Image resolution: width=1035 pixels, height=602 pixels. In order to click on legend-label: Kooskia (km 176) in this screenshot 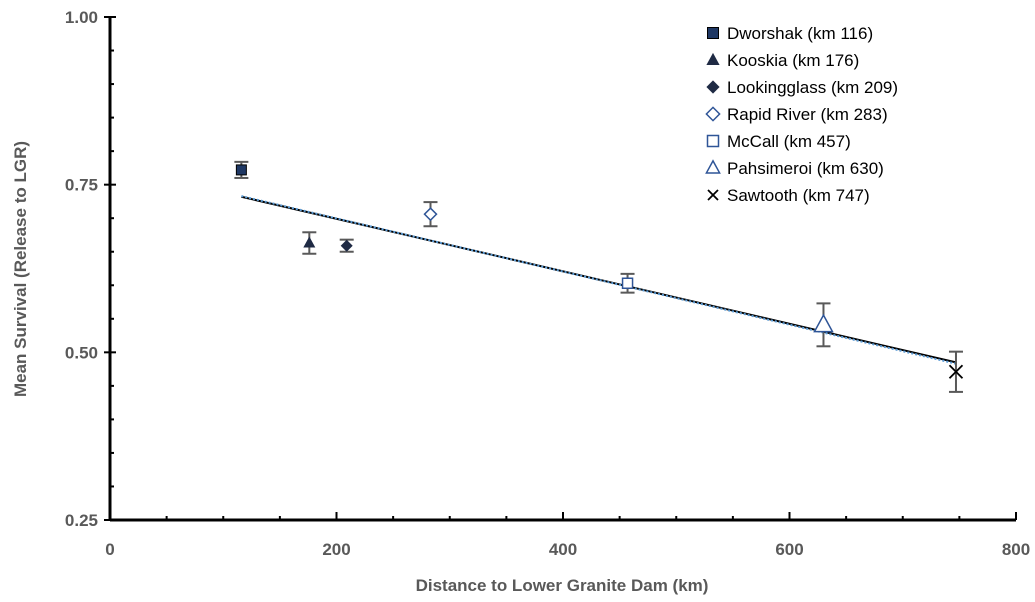, I will do `click(793, 60)`.